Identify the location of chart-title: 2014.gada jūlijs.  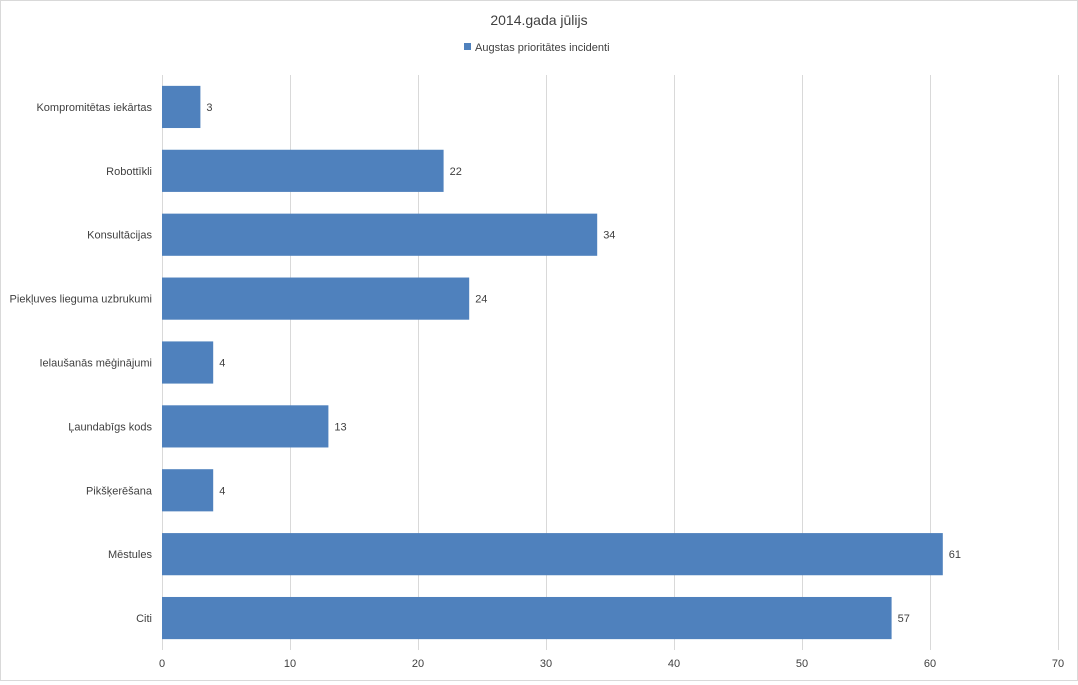
(538, 20).